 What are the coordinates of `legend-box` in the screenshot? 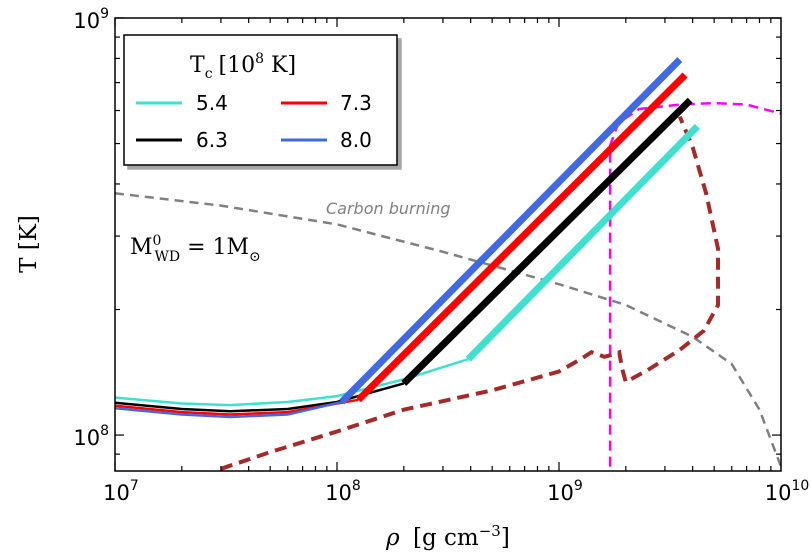 It's located at (260, 100).